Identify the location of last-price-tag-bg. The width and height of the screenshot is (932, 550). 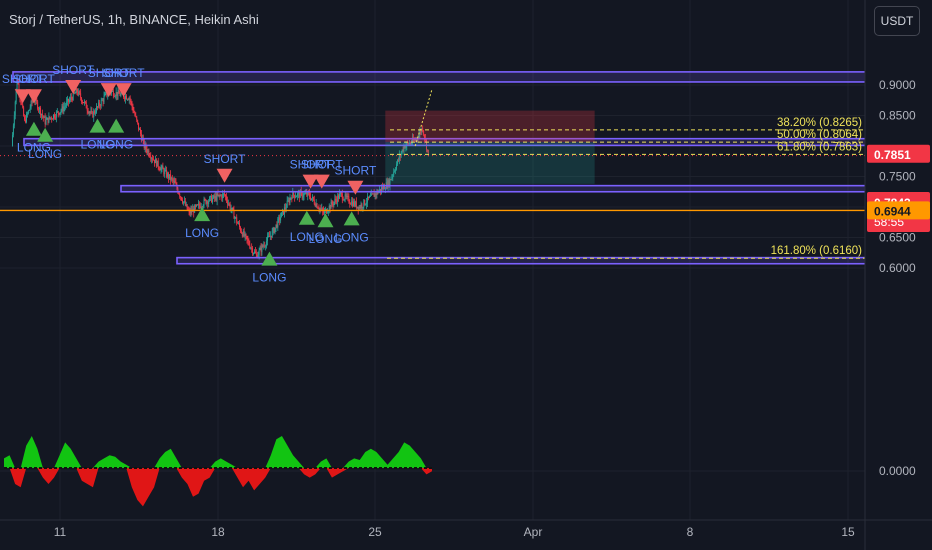
(898, 153).